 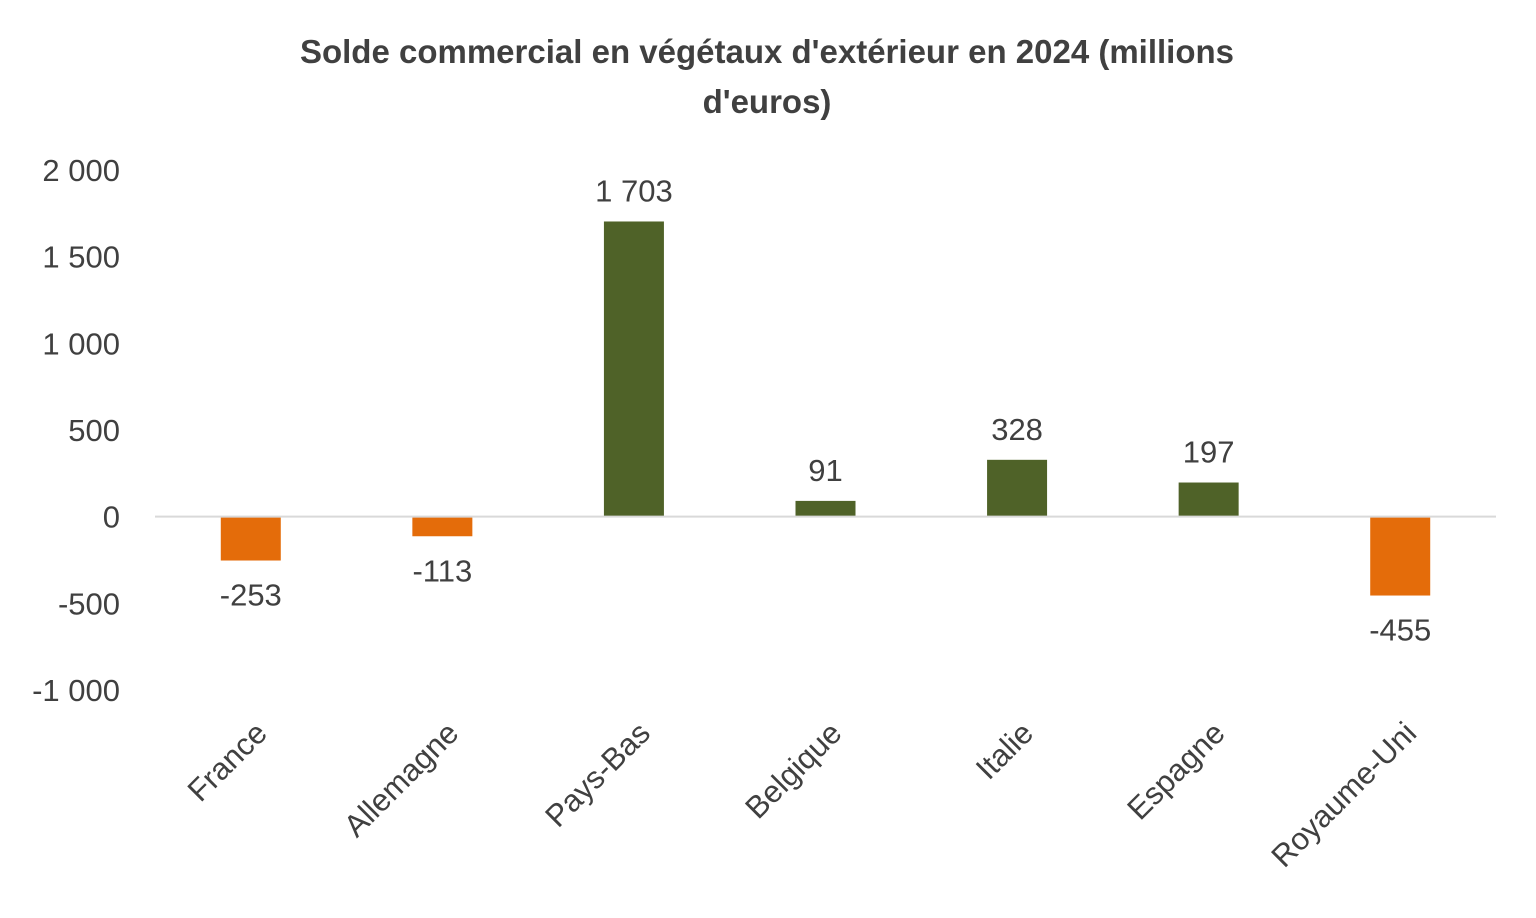 I want to click on y-tick-label: 1 000, so click(x=81, y=343).